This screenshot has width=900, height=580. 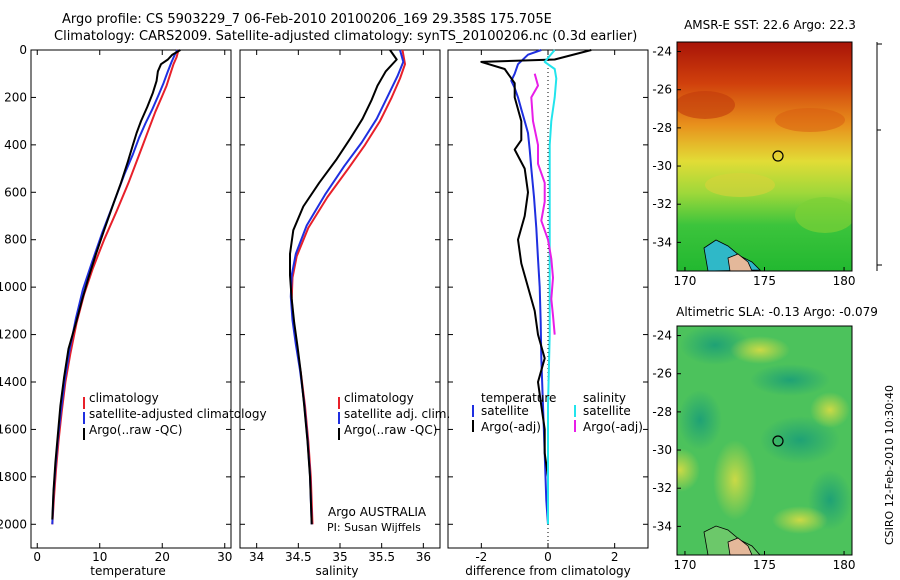 I want to click on x-tick-label: 35.5, so click(x=381, y=557).